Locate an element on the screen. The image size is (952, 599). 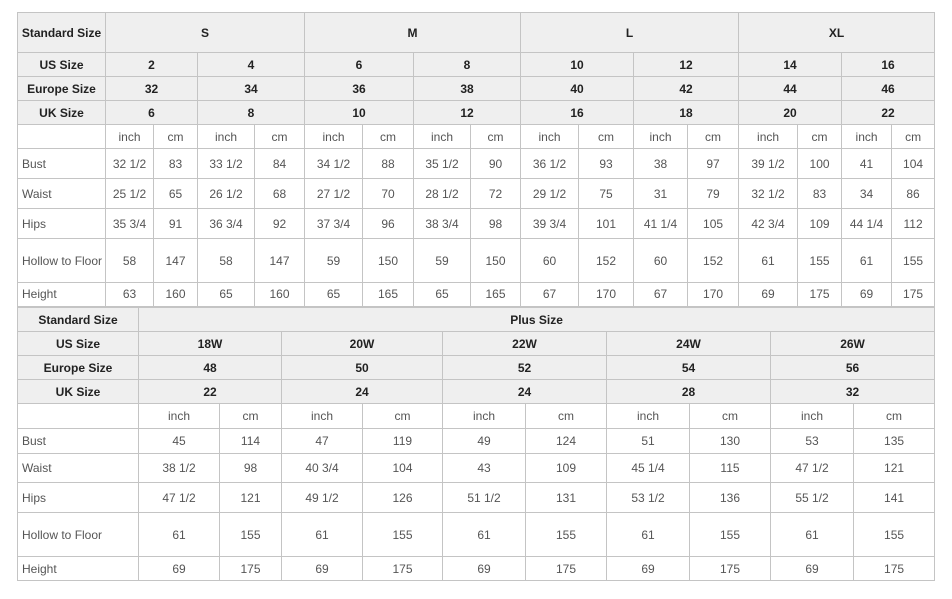
measurement-value: 115 is located at coordinates (730, 468).